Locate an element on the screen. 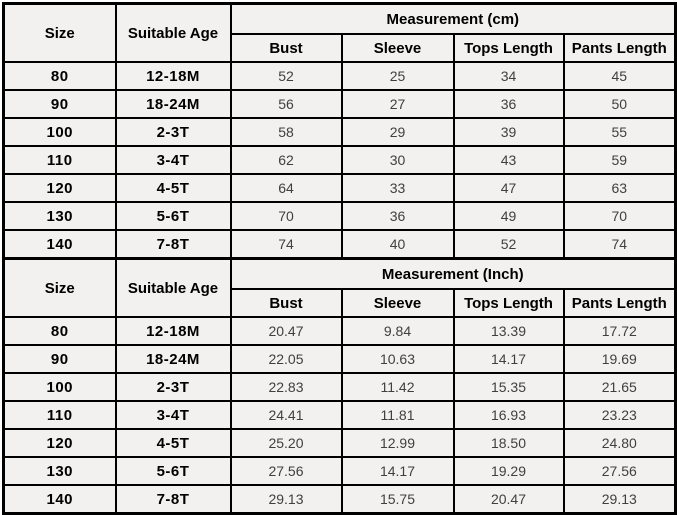  table-row: 90 18-24M 56 27 36 50 is located at coordinates (339, 104).